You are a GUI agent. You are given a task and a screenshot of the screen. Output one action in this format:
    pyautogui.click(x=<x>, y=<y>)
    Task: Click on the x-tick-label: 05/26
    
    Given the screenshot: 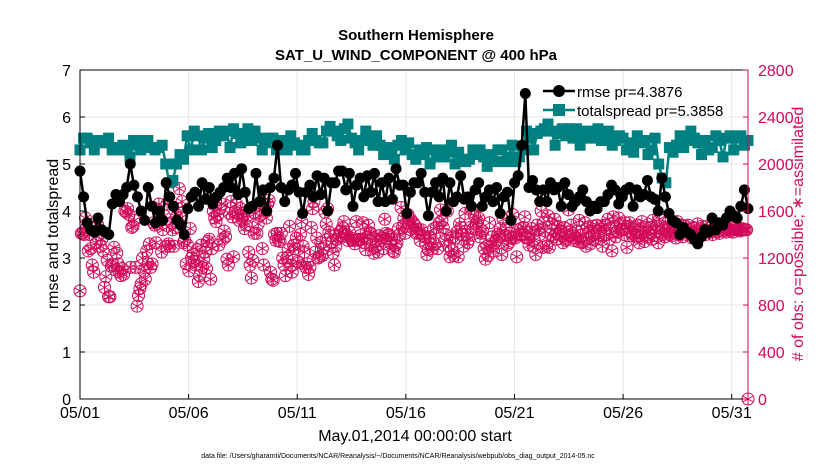 What is the action you would take?
    pyautogui.click(x=623, y=413)
    